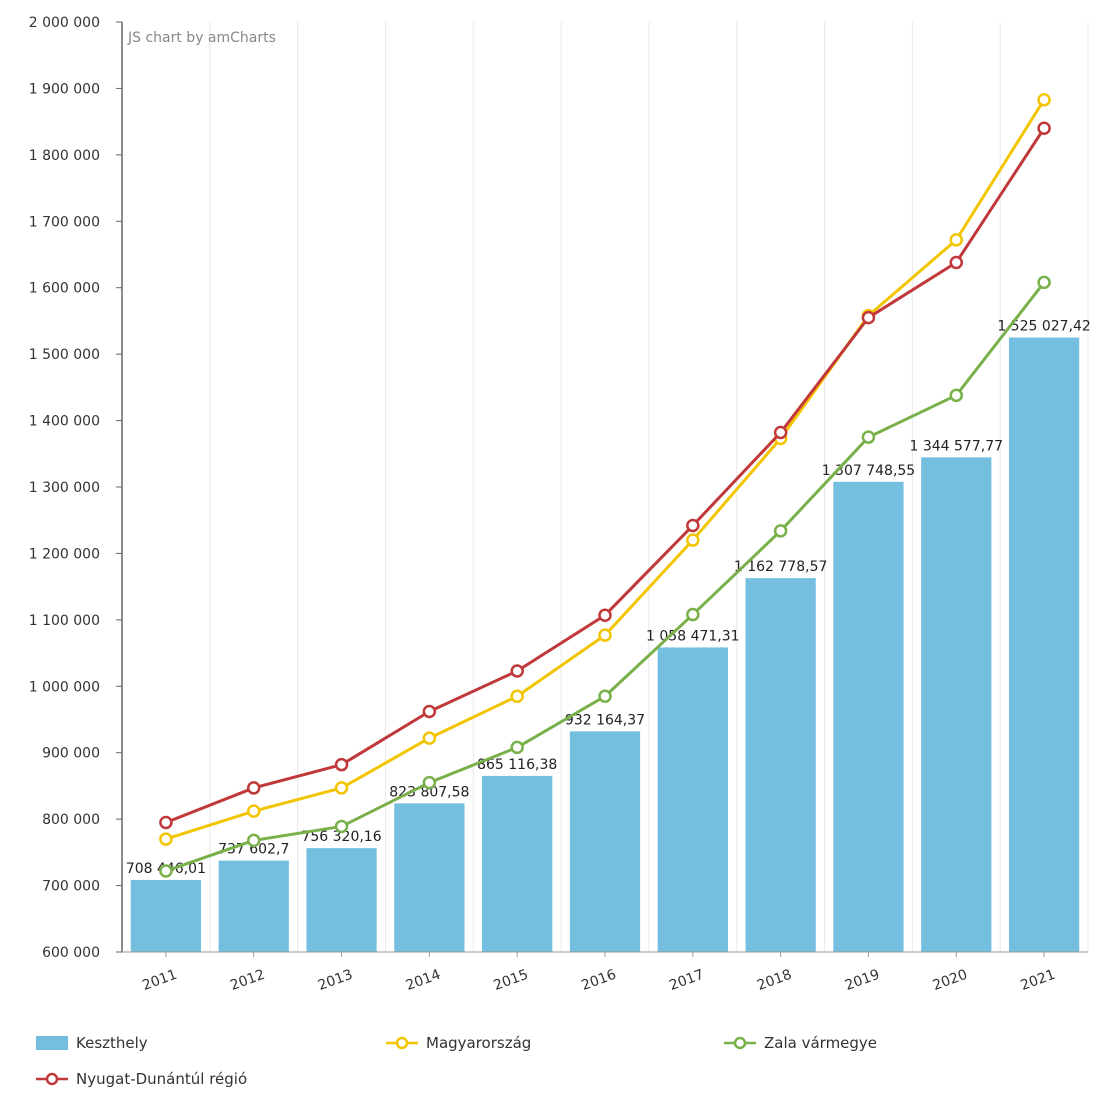 The image size is (1106, 1095). I want to click on x-tick-label: 2020, so click(950, 980).